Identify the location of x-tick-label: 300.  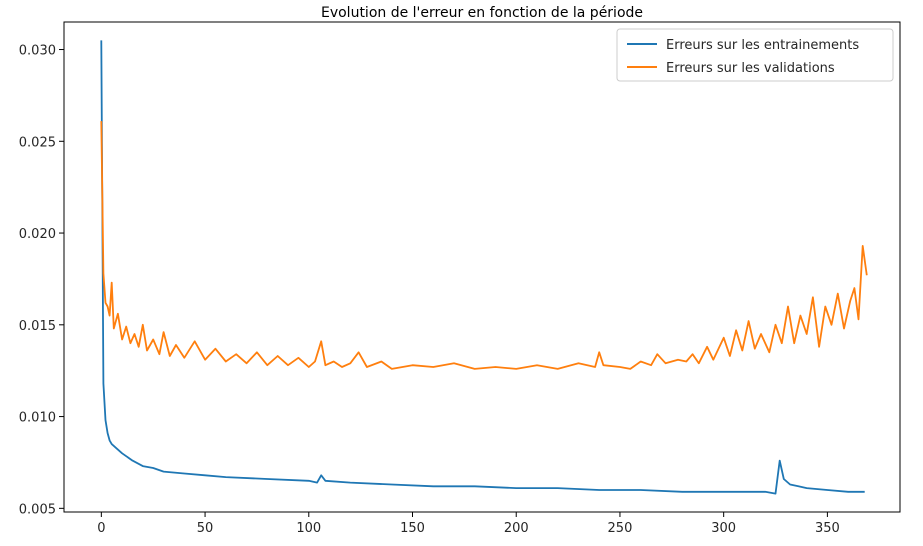
(723, 528).